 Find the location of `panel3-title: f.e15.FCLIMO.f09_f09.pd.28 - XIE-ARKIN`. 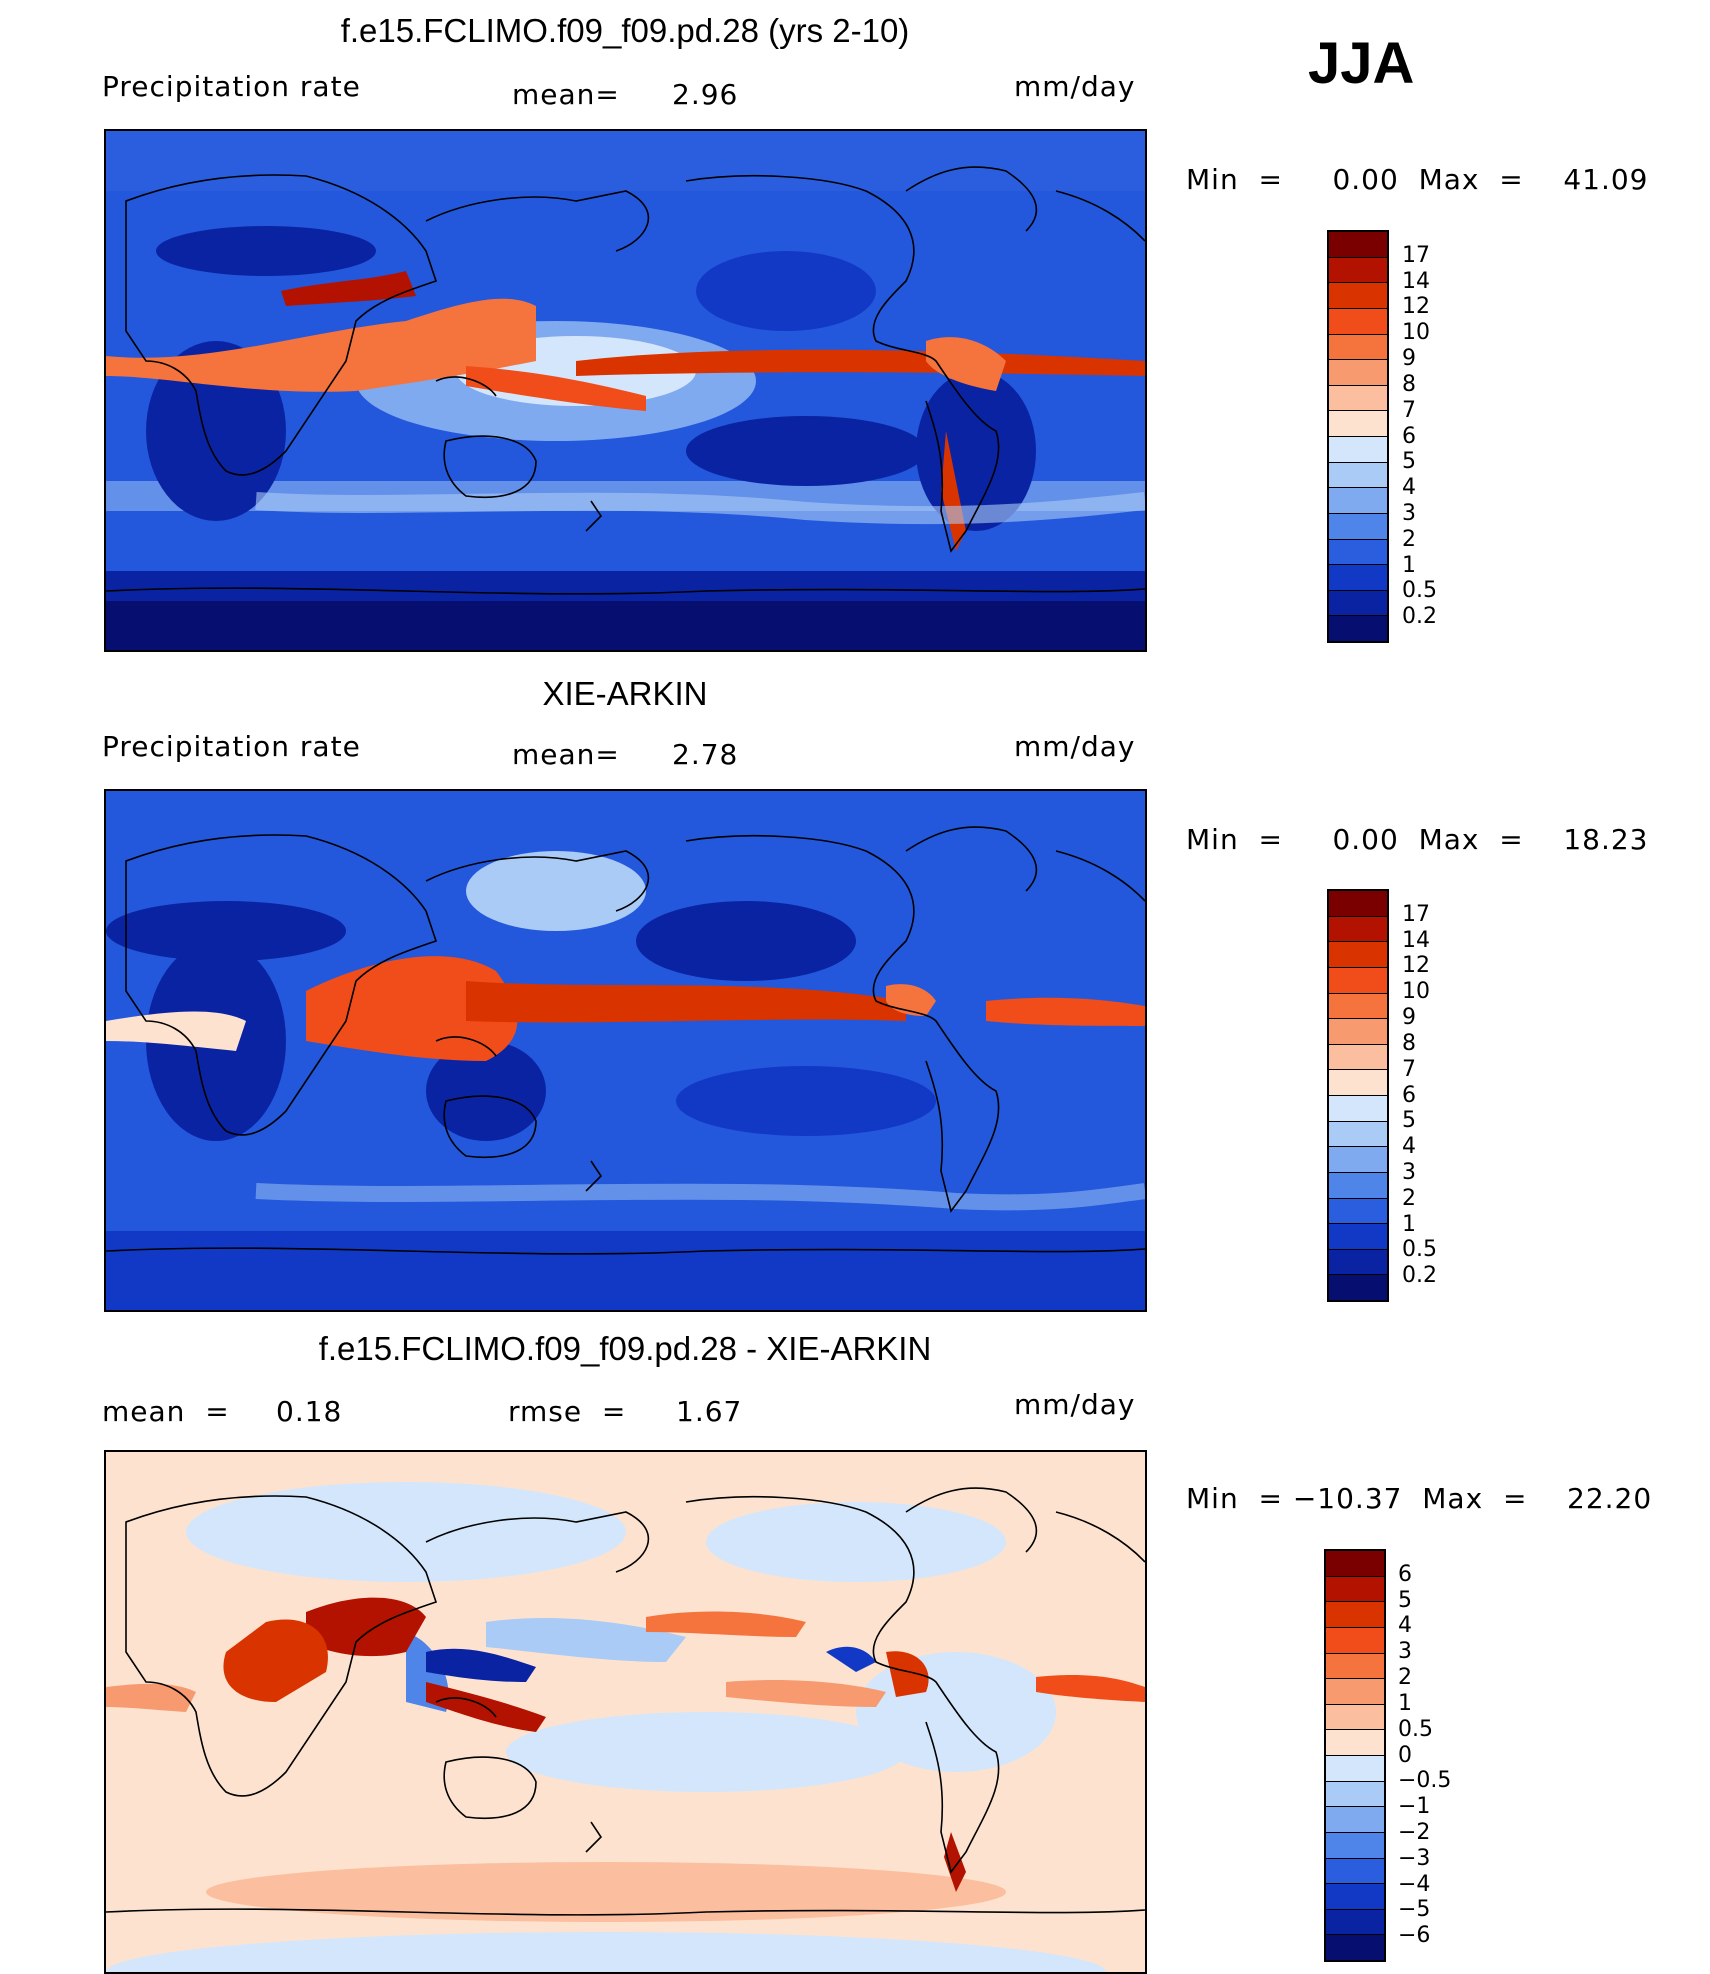

panel3-title: f.e15.FCLIMO.f09_f09.pd.28 - XIE-ARKIN is located at coordinates (625, 1348).